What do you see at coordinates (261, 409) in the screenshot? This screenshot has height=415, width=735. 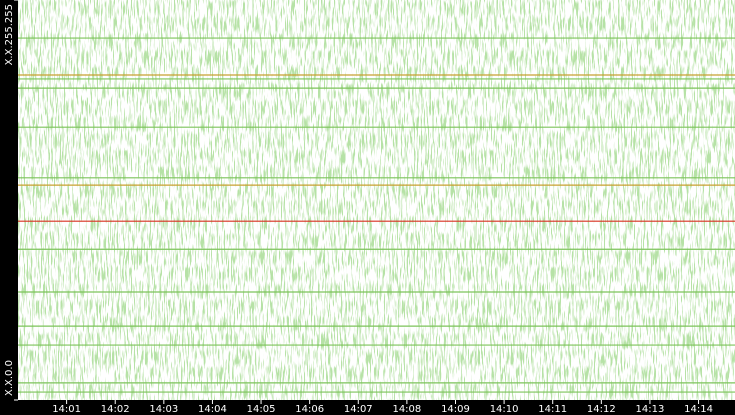 I see `x-tick-label: 14:05` at bounding box center [261, 409].